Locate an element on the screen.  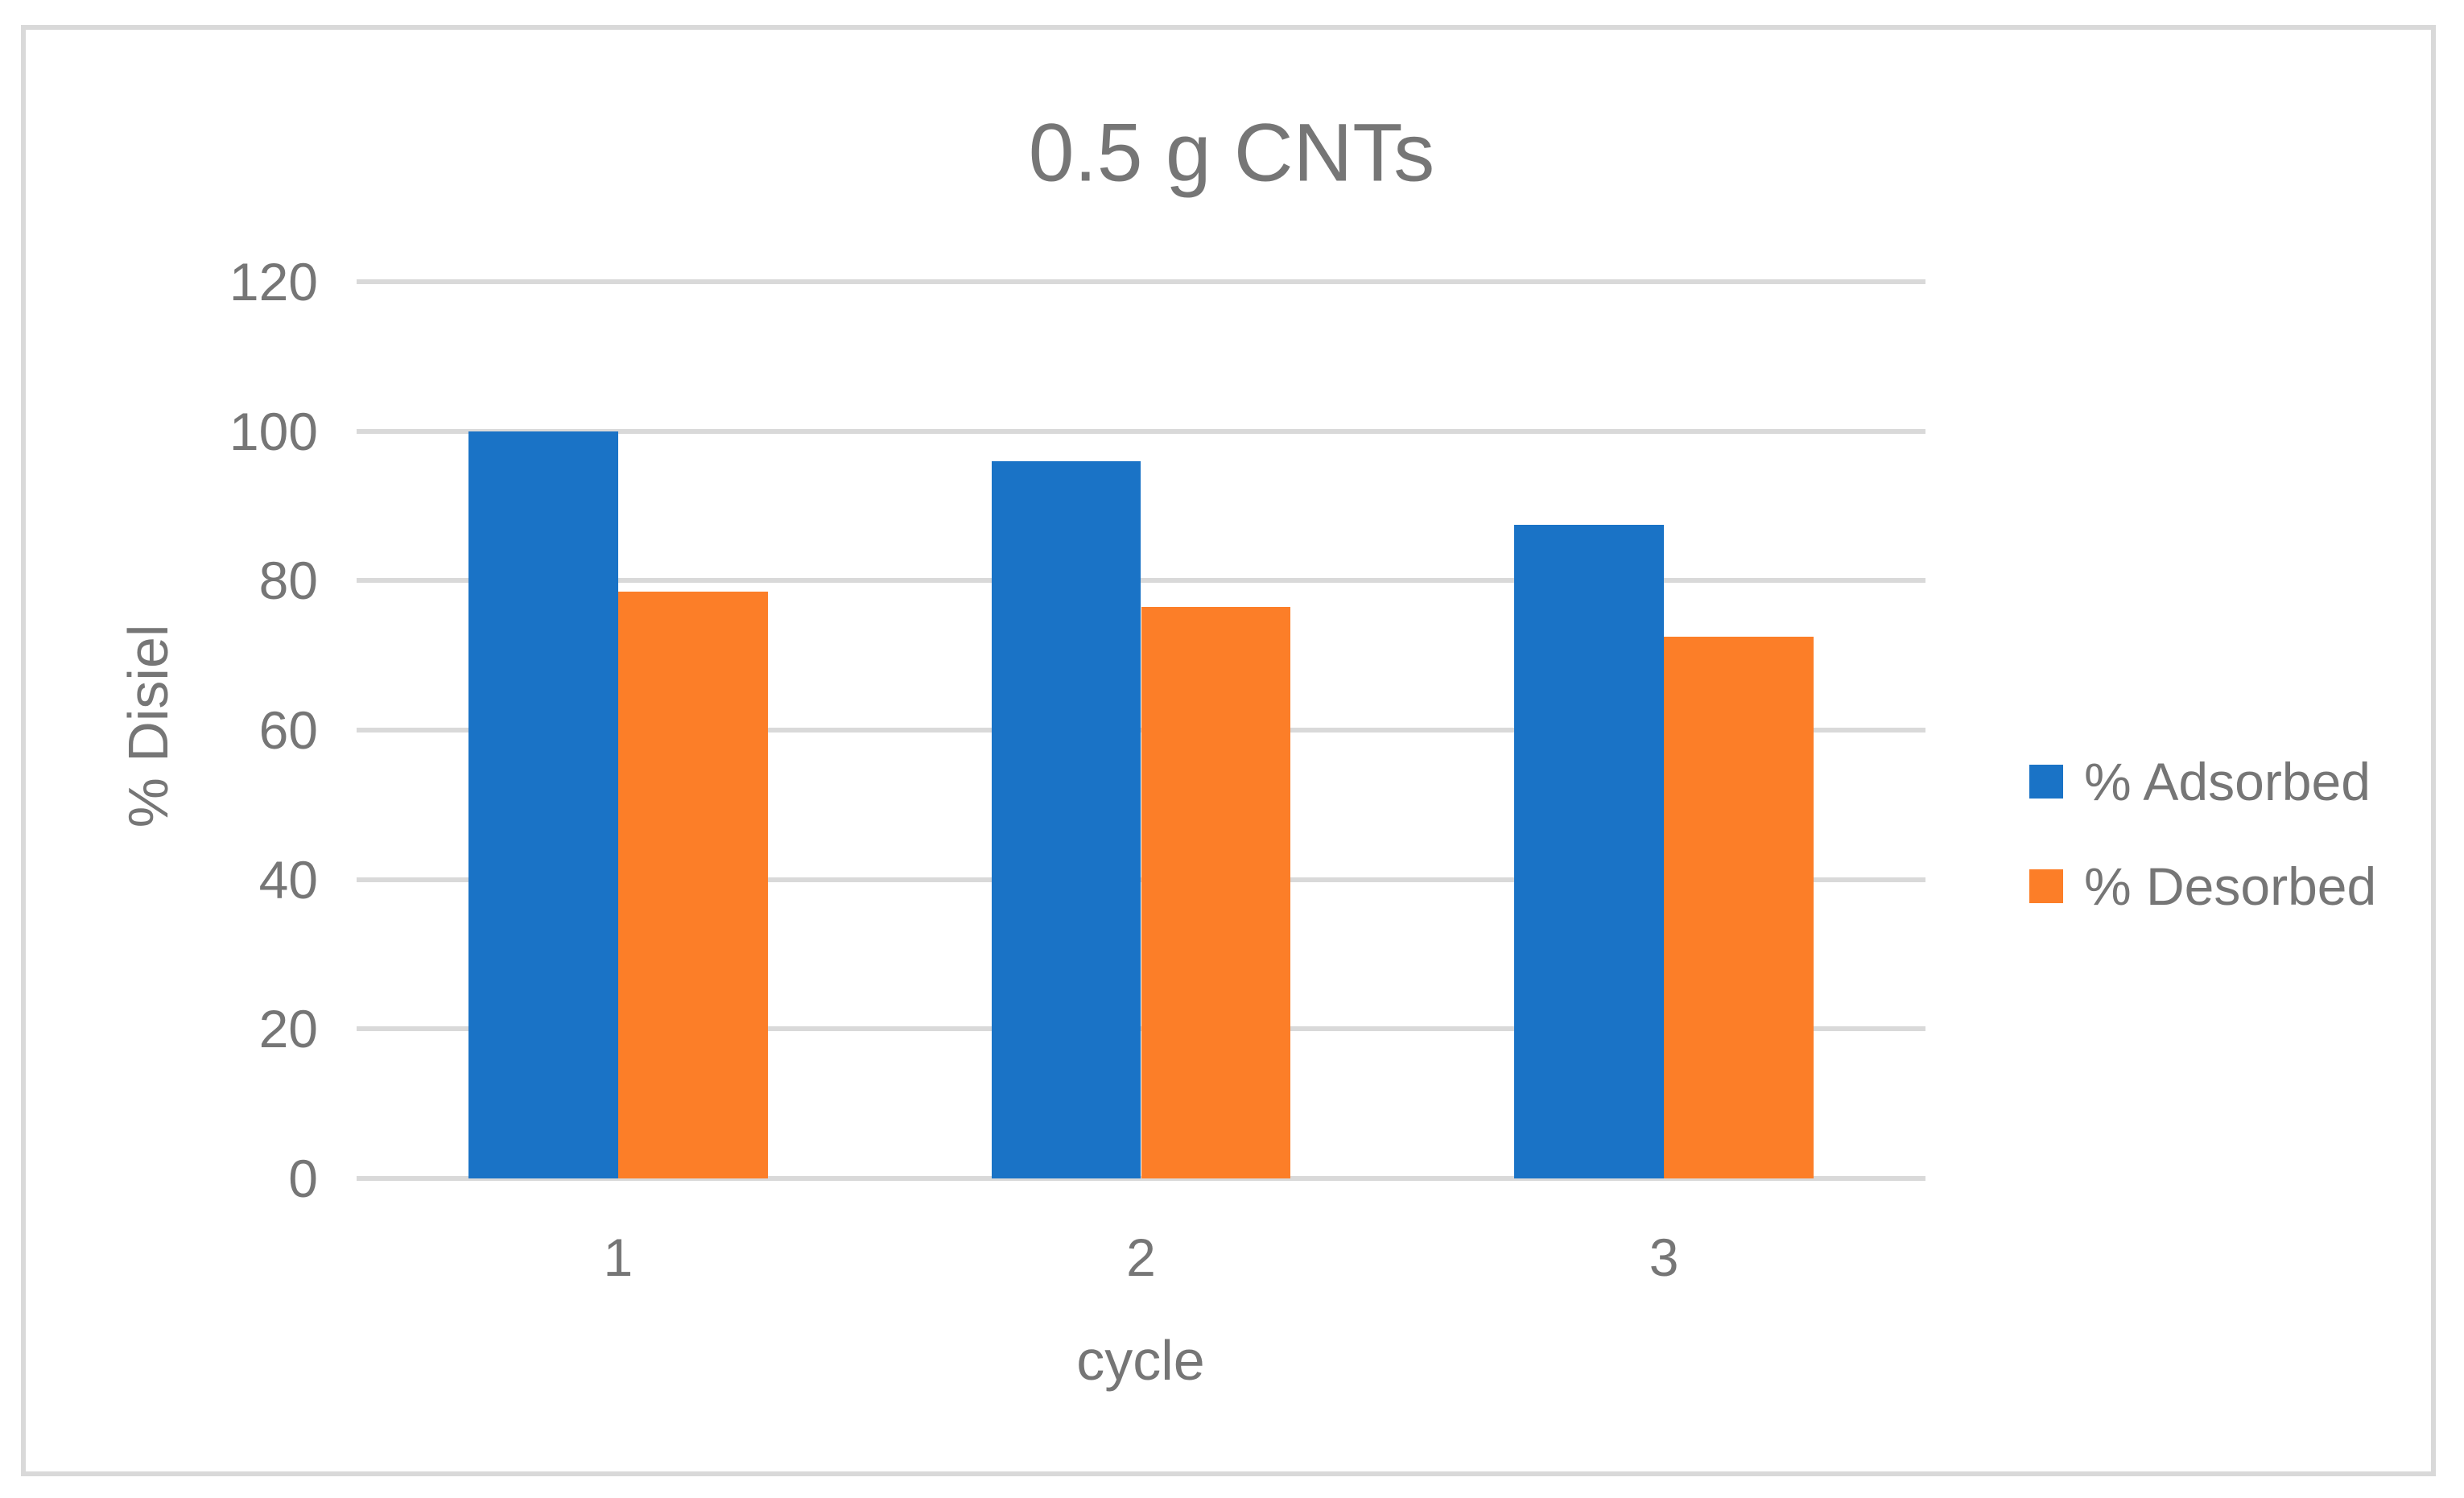
x-category-label-2: 2 is located at coordinates (1141, 1257).